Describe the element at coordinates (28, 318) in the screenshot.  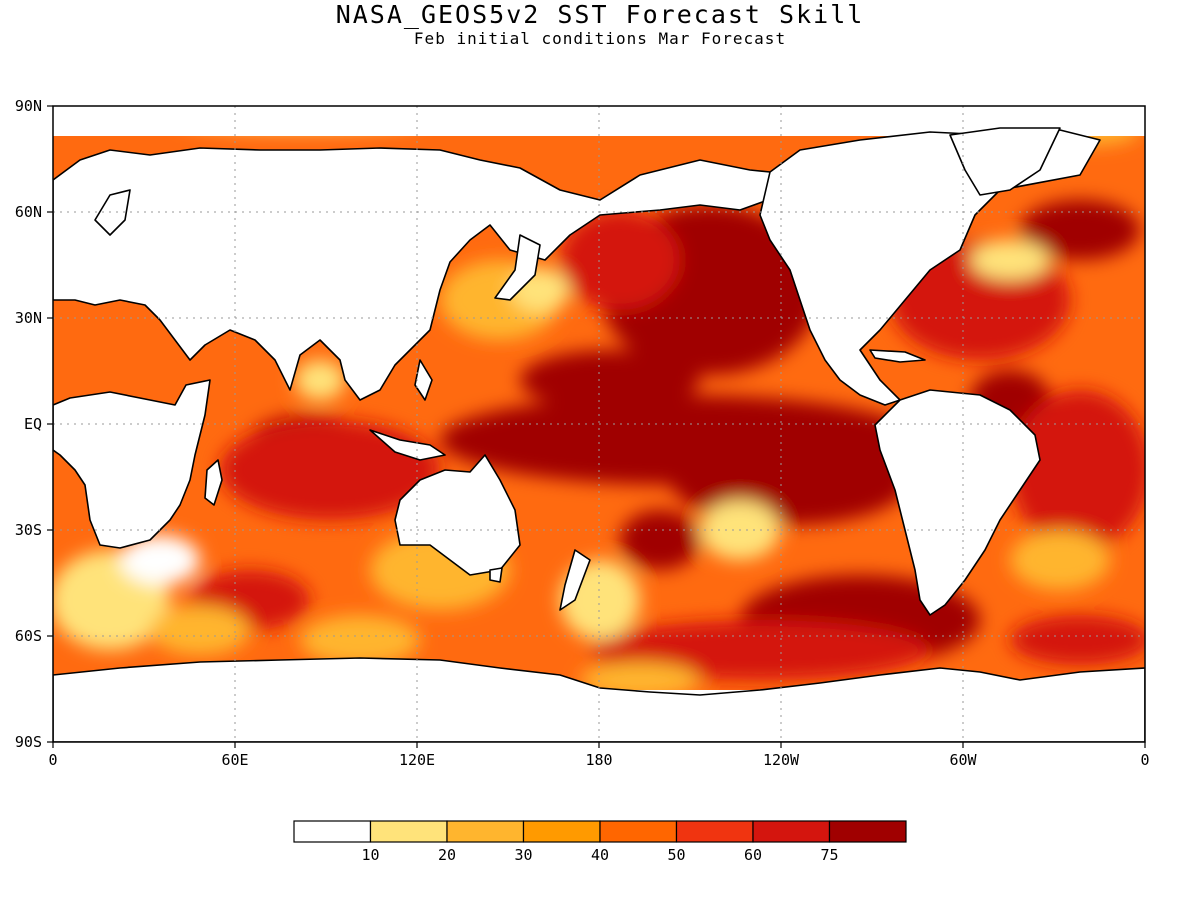
I see `lat-tick-label: 30N` at that location.